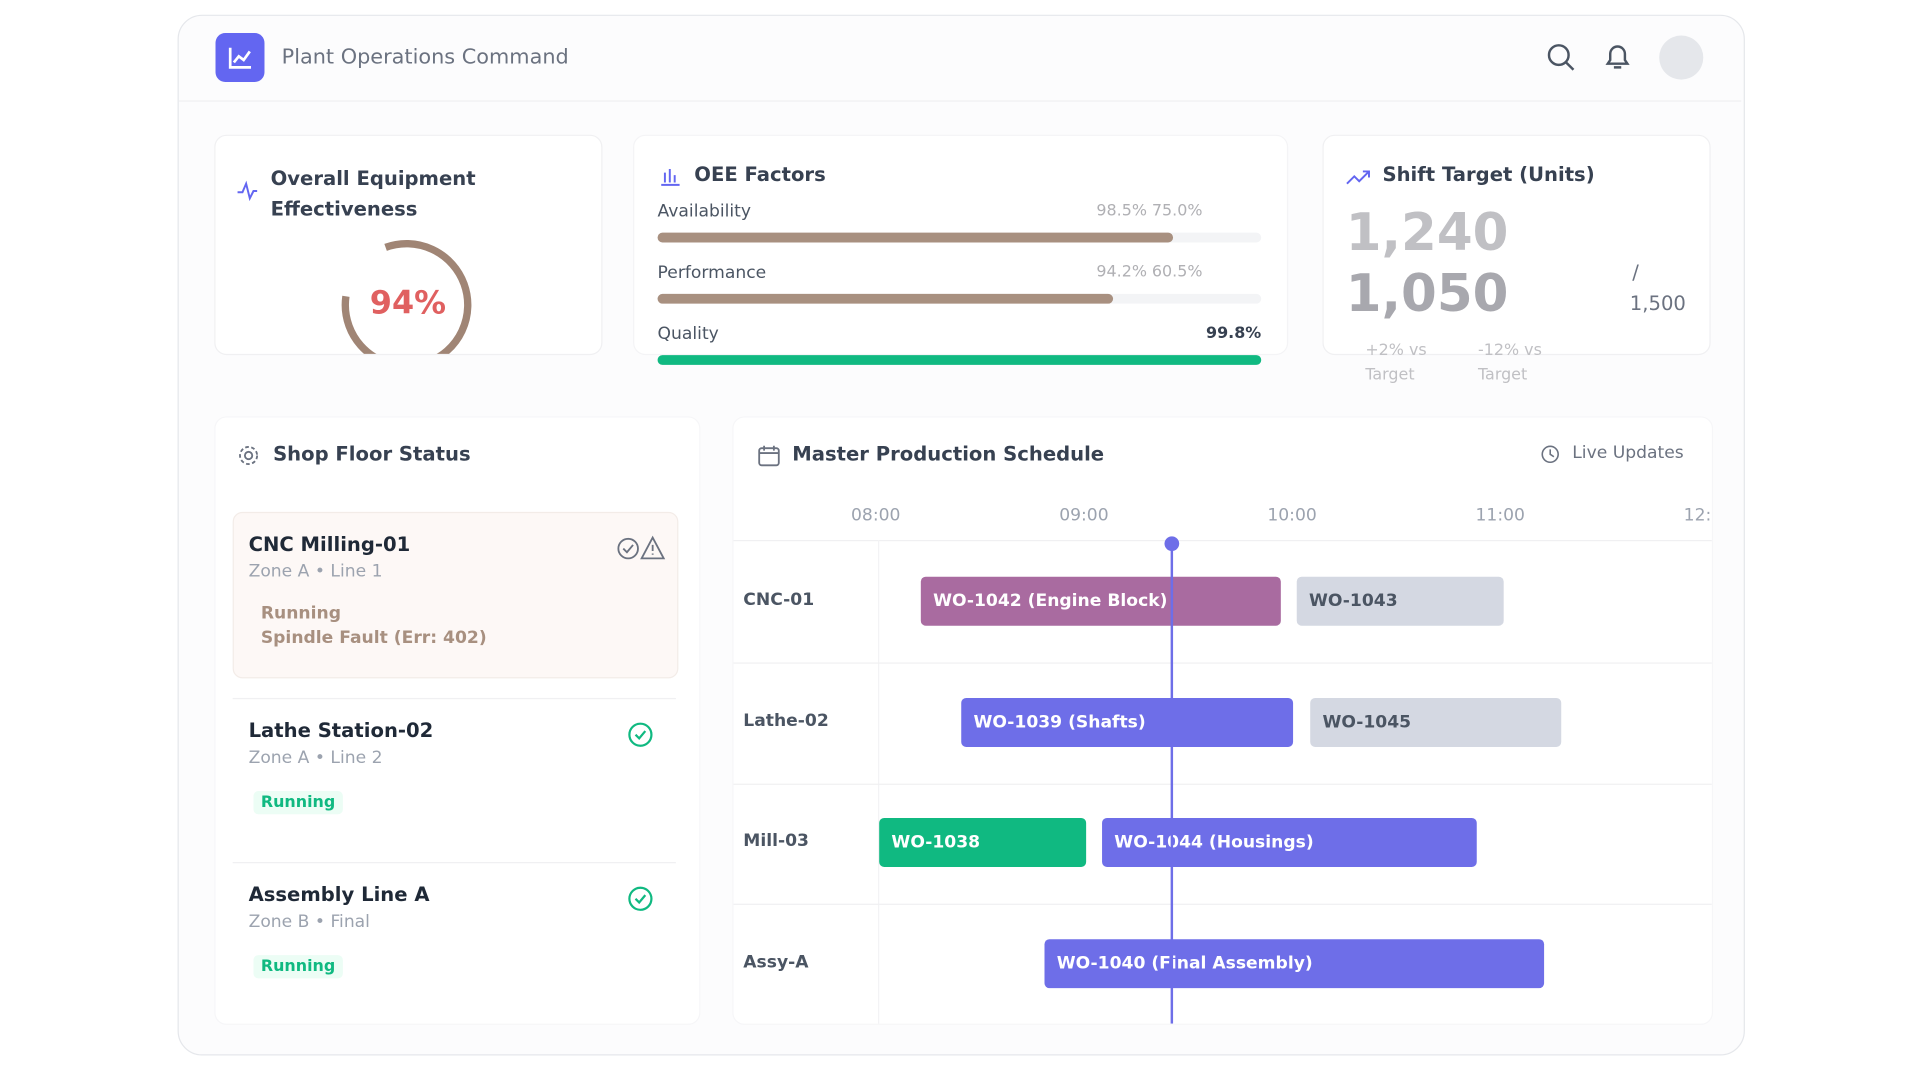 Image resolution: width=1920 pixels, height=1080 pixels. Describe the element at coordinates (1100, 601) in the screenshot. I see `job-bar: WO-1042 (Engine Block)` at that location.